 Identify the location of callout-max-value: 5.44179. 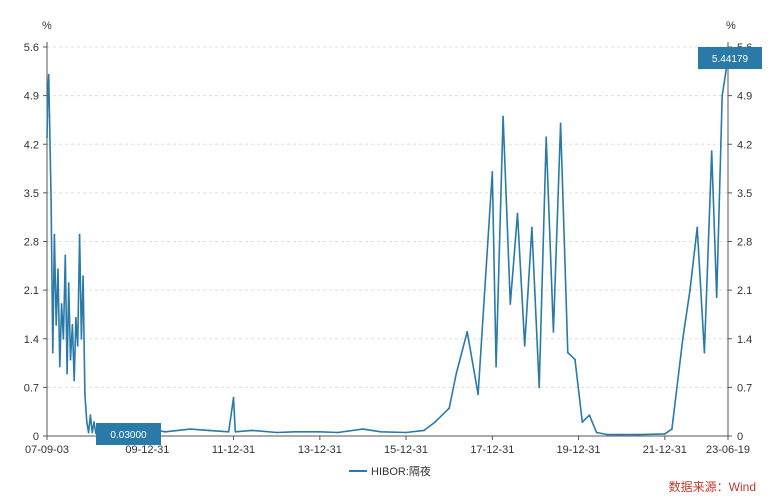
(730, 59).